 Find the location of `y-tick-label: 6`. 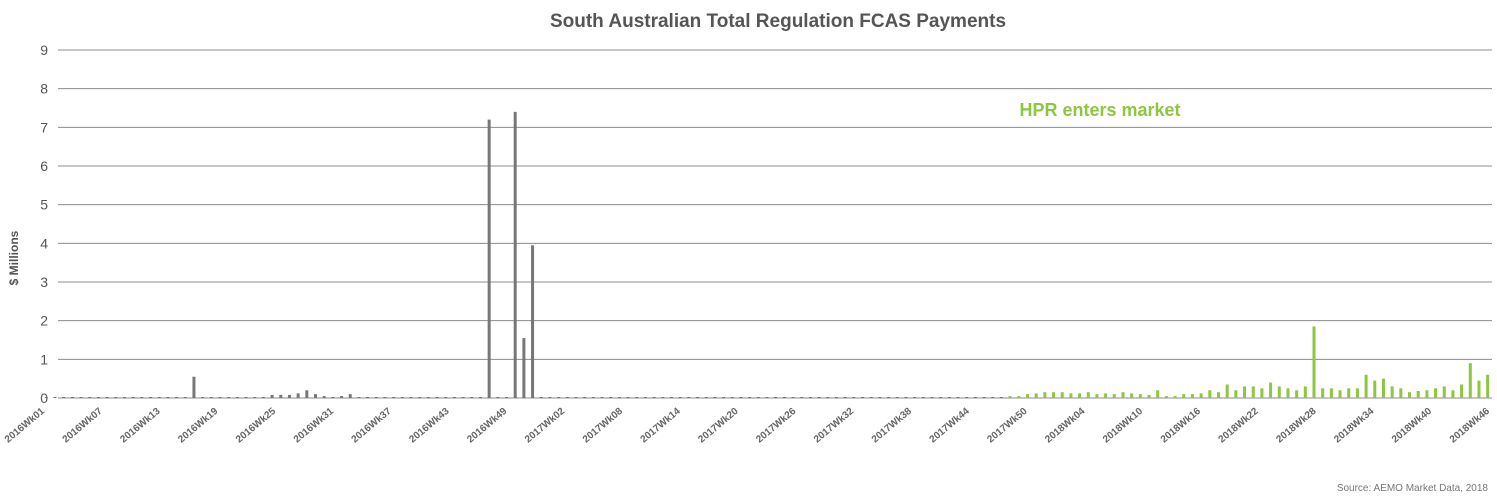

y-tick-label: 6 is located at coordinates (44, 166).